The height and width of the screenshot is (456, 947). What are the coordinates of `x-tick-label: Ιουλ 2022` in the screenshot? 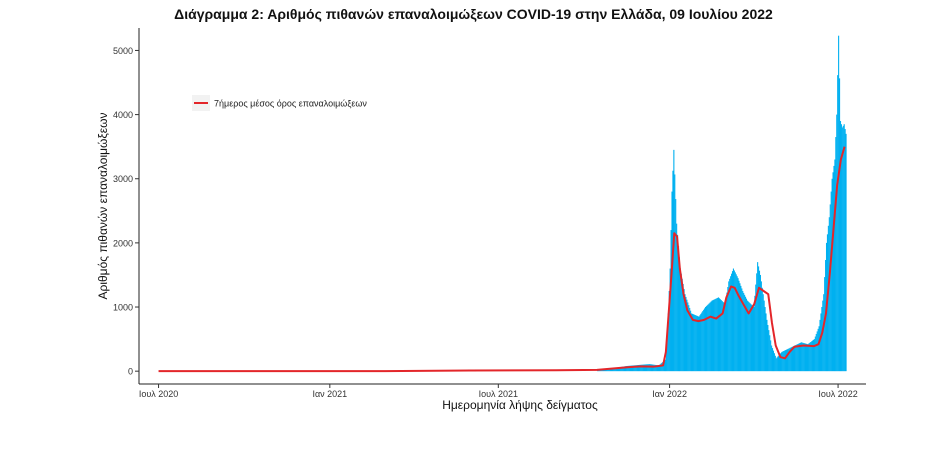 It's located at (837, 394).